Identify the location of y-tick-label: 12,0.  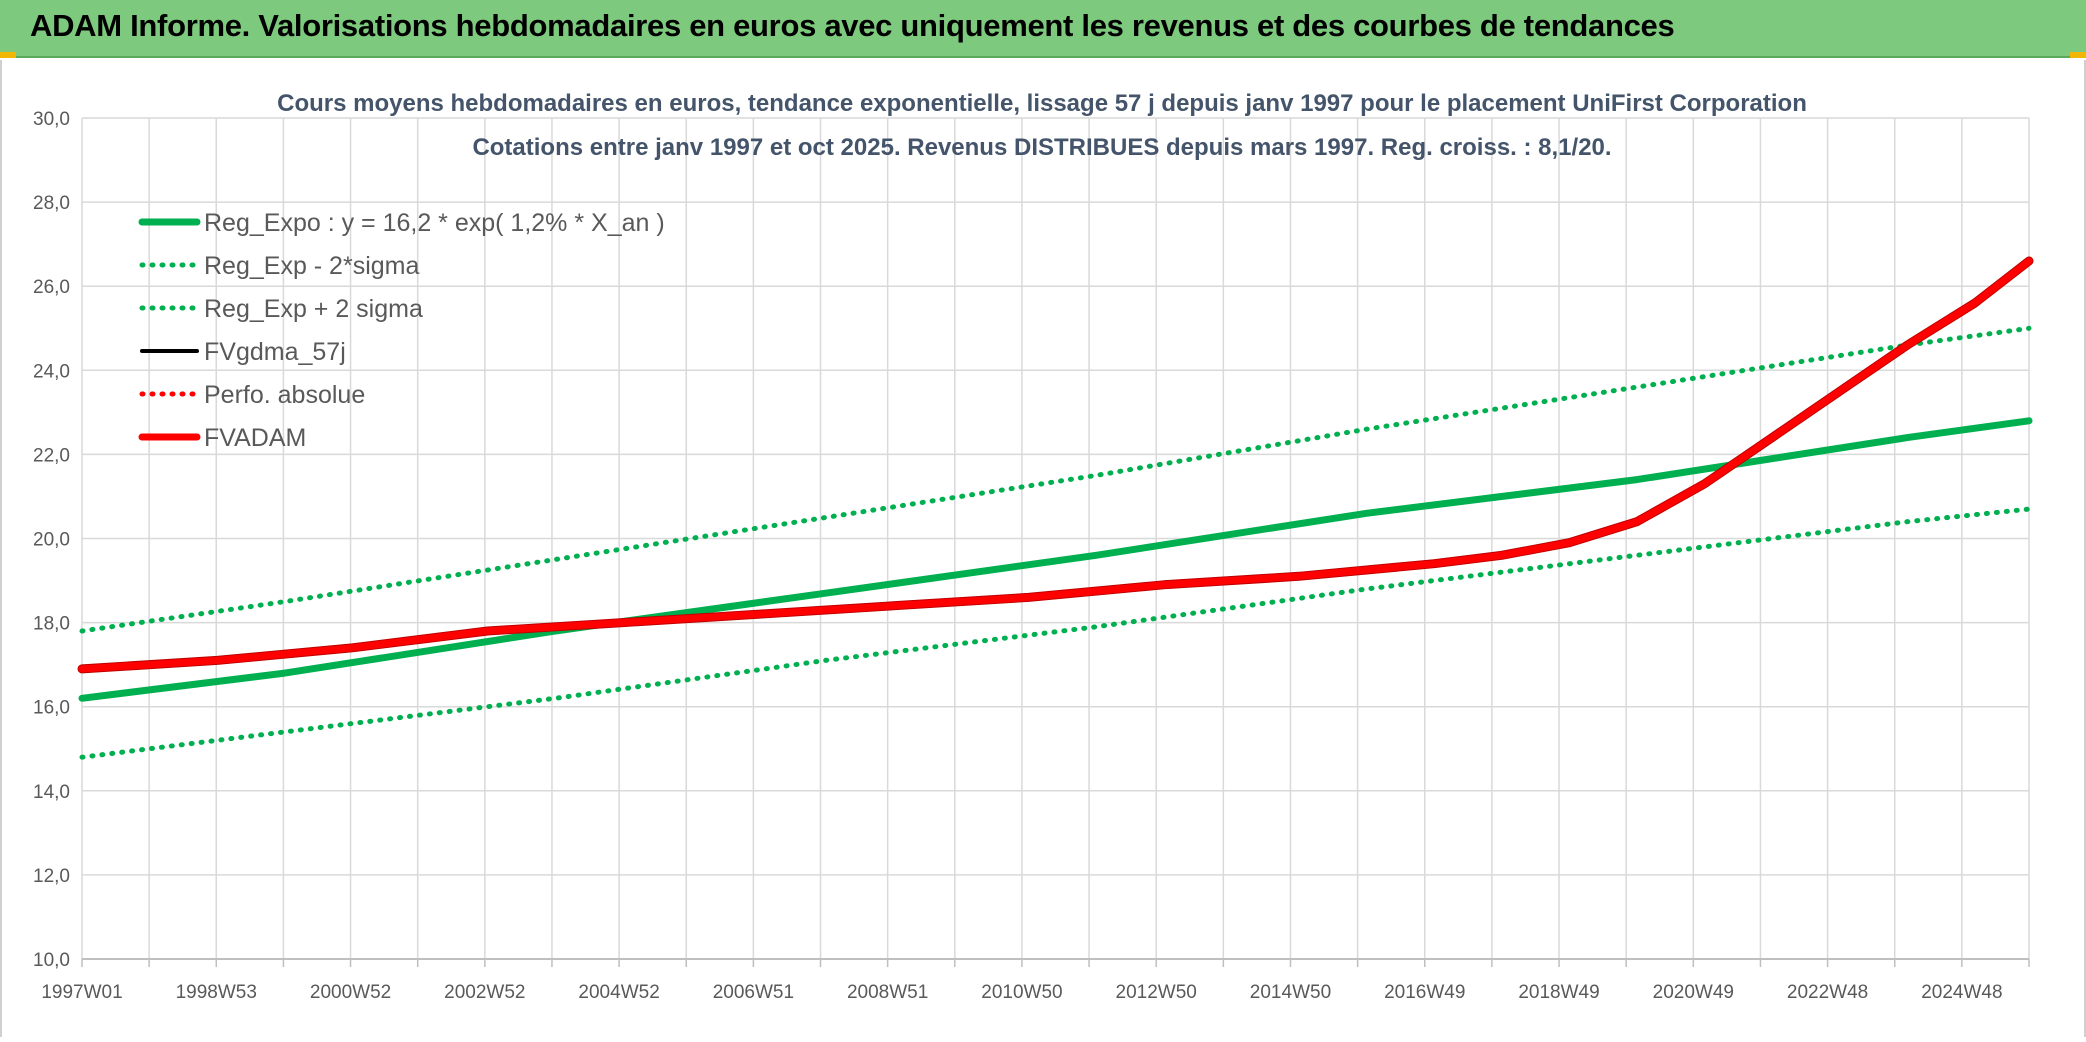
(51, 876).